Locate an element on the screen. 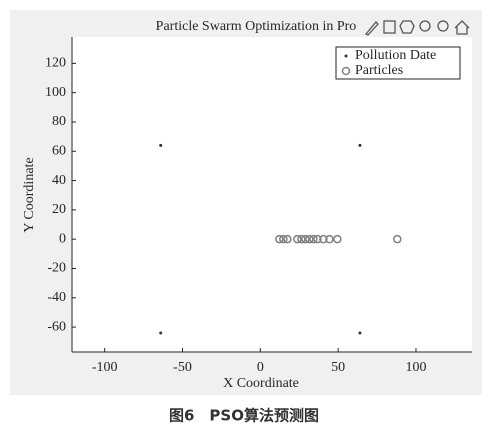 The height and width of the screenshot is (434, 489). toolbar is located at coordinates (417, 28).